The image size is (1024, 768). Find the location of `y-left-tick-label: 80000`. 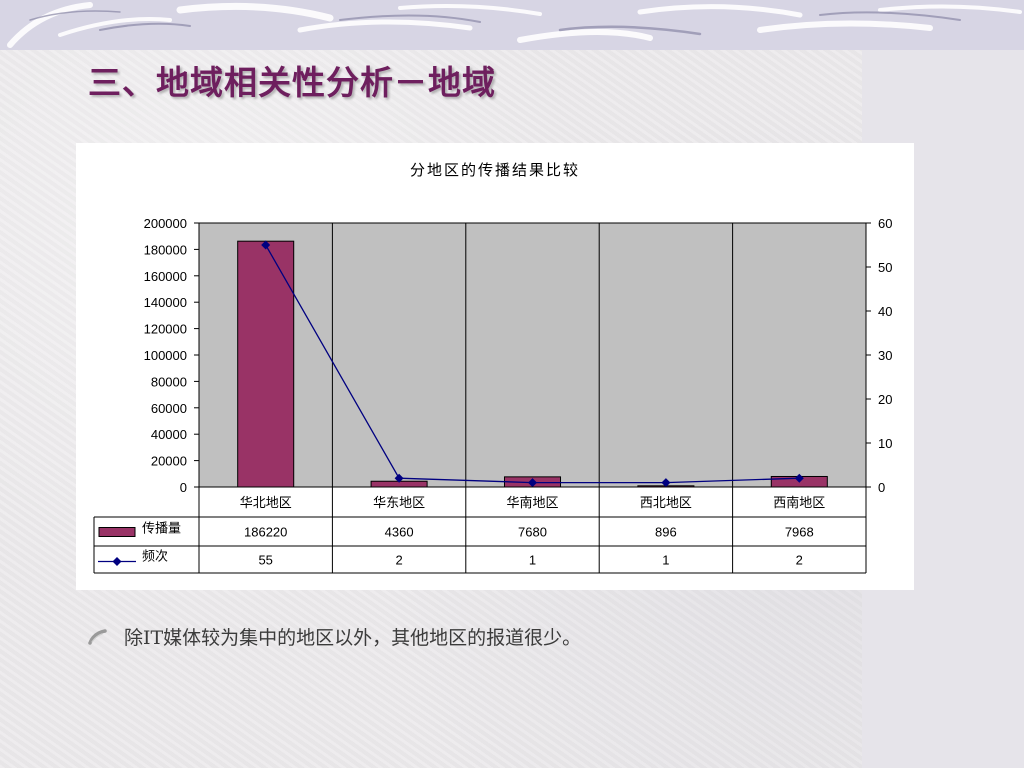

y-left-tick-label: 80000 is located at coordinates (169, 381).